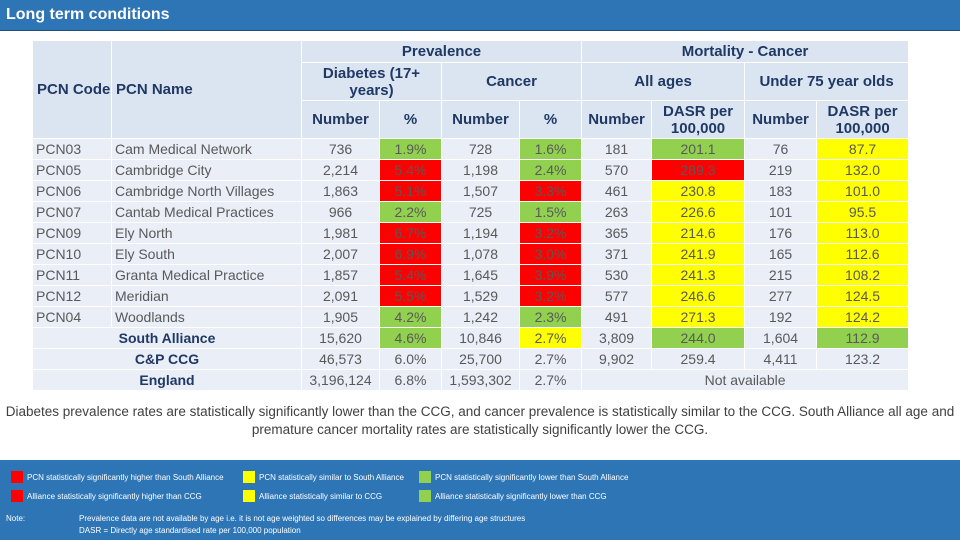 The width and height of the screenshot is (960, 540). I want to click on diabetes-percent-cell: 4.2%, so click(410, 317).